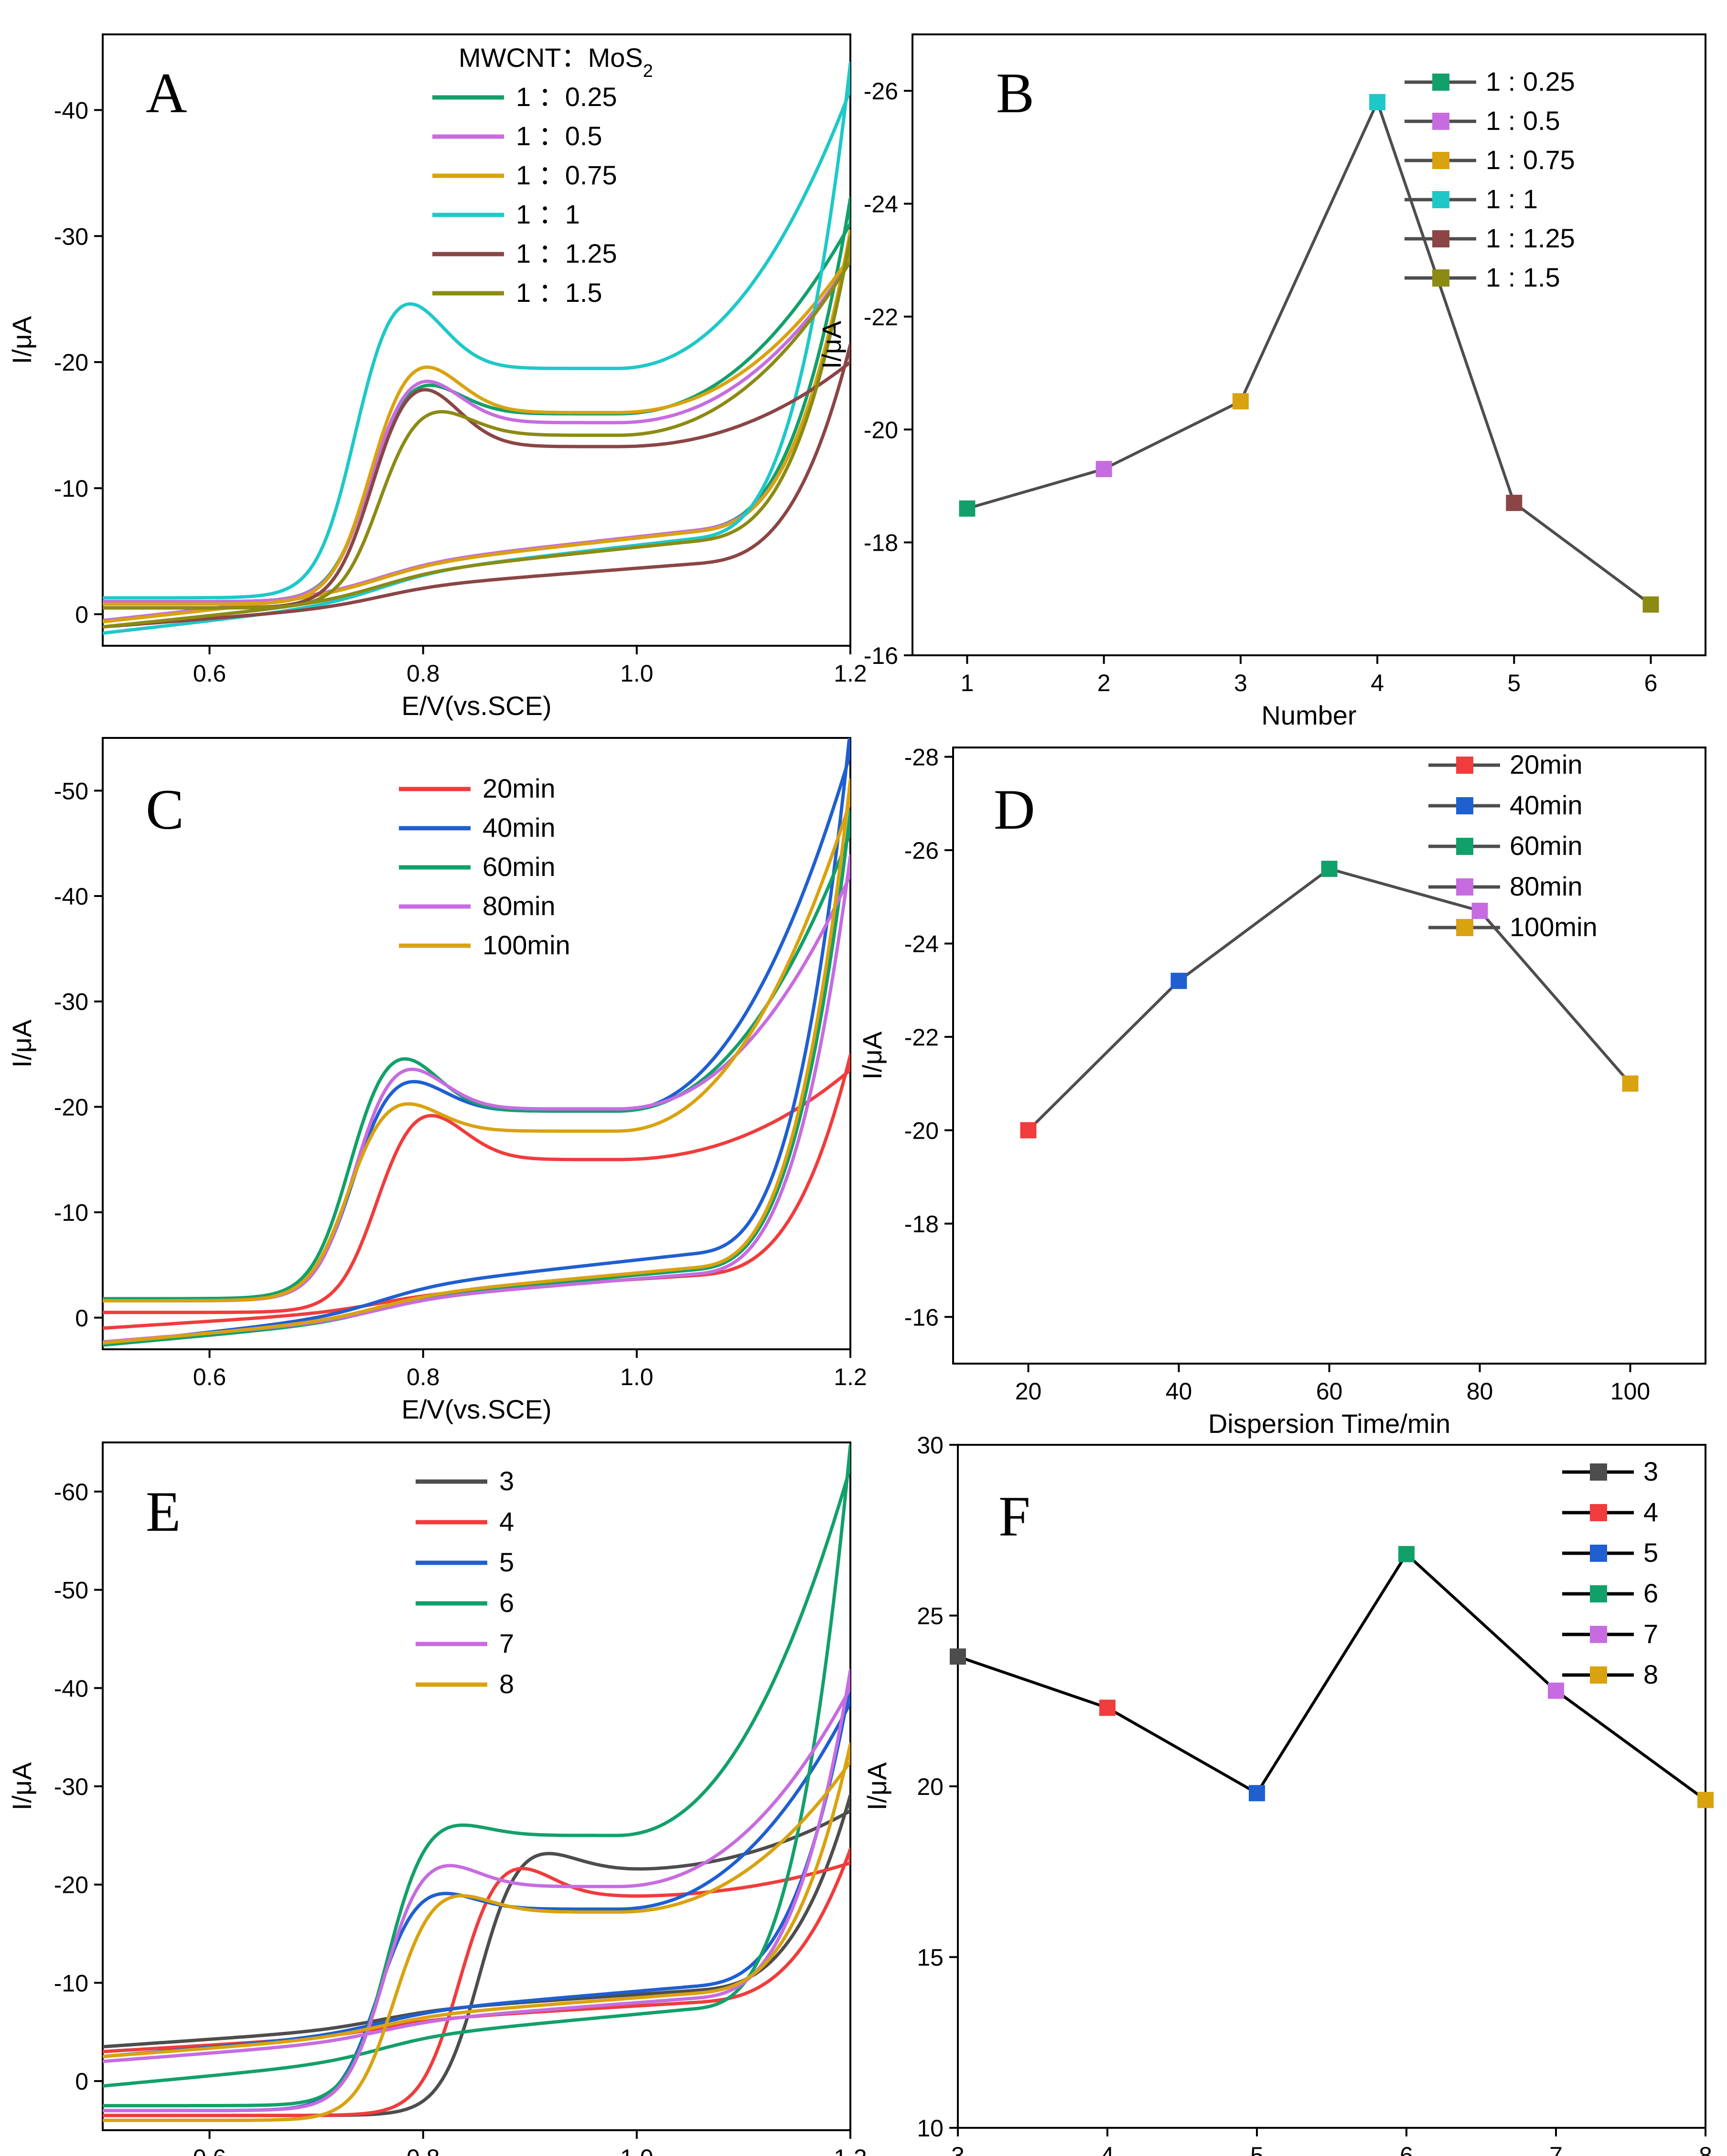 The width and height of the screenshot is (1727, 2156). I want to click on legend-E: 3 4 5 6 7 8, so click(465, 1582).